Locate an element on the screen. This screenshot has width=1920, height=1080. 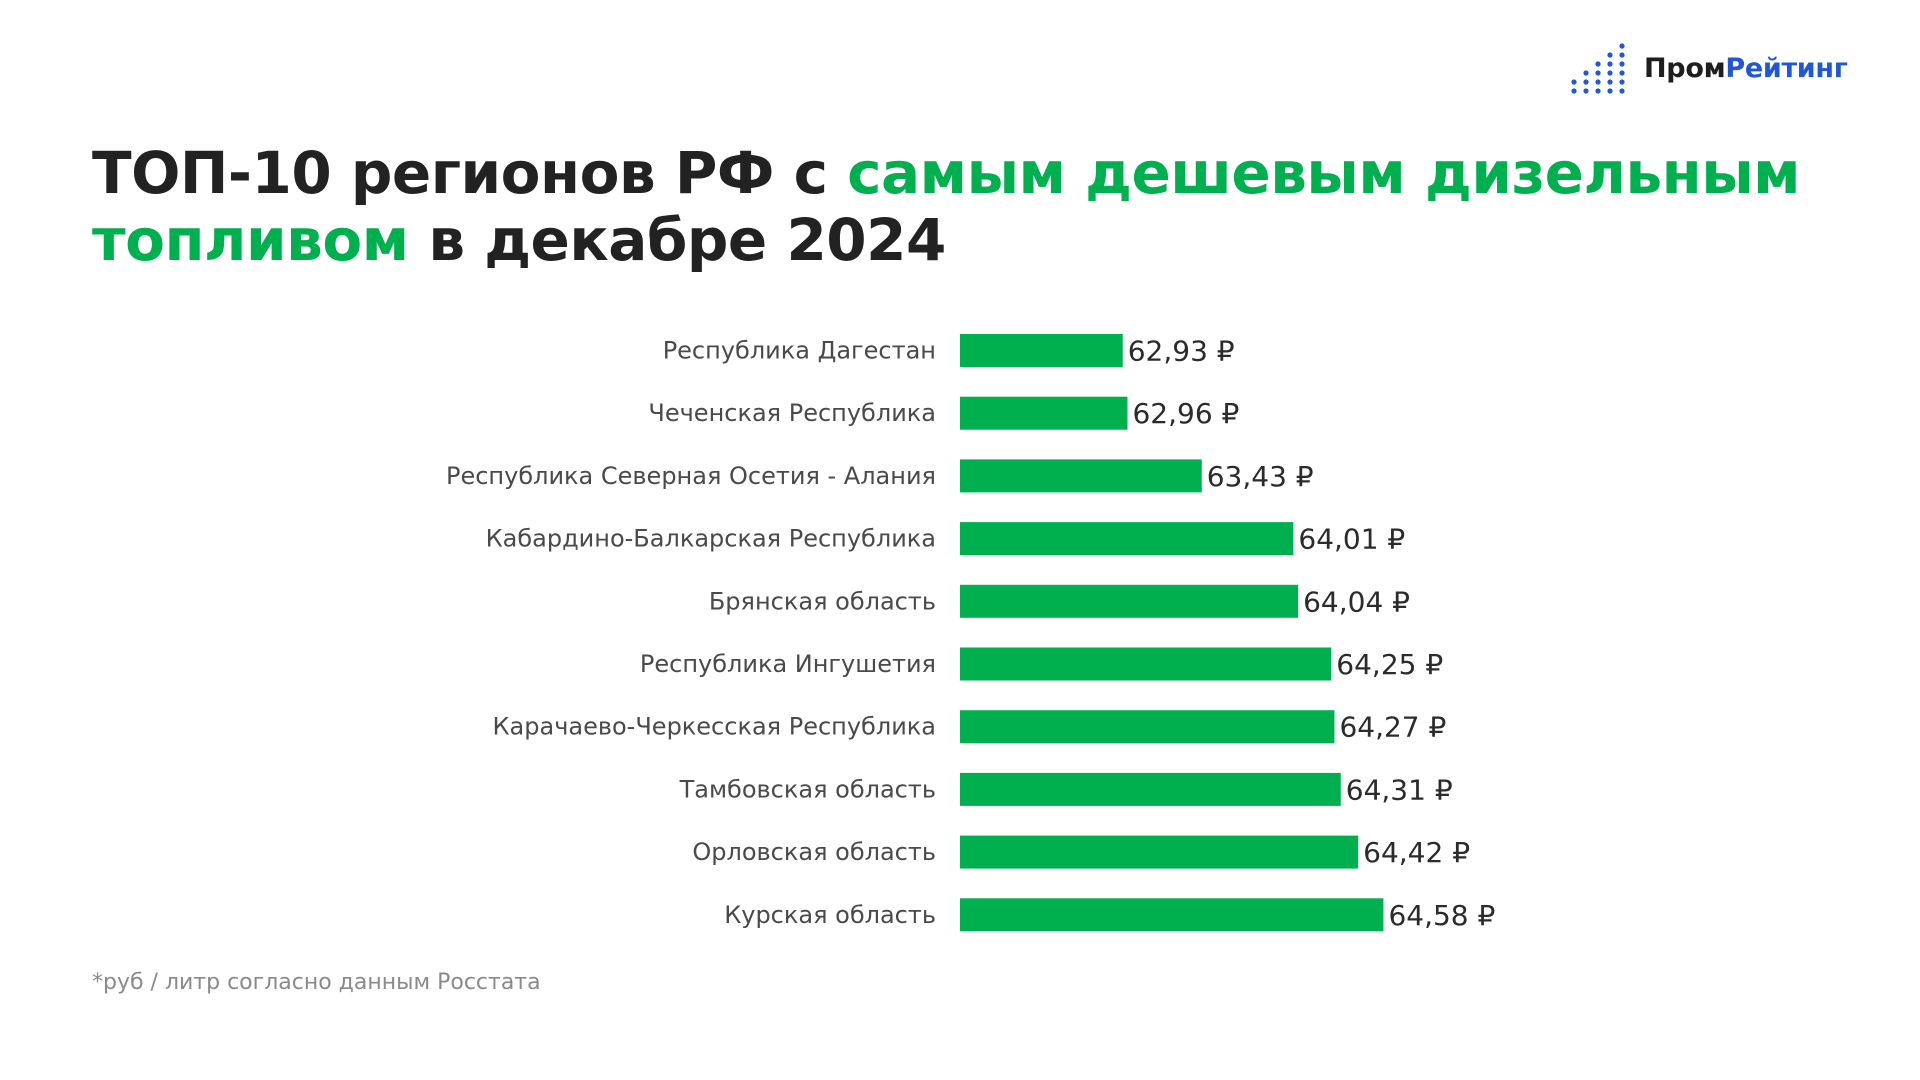
brand-logo: ПромРейтинг is located at coordinates (1708, 68).